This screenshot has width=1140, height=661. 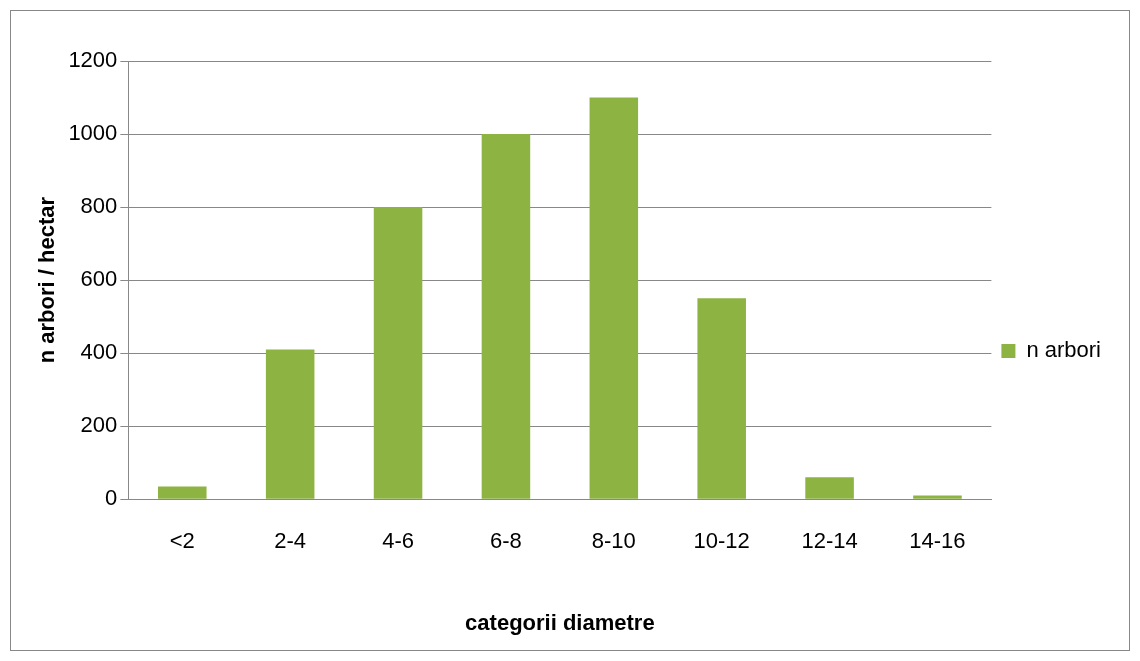 I want to click on y-tick-label: 600, so click(x=99, y=279).